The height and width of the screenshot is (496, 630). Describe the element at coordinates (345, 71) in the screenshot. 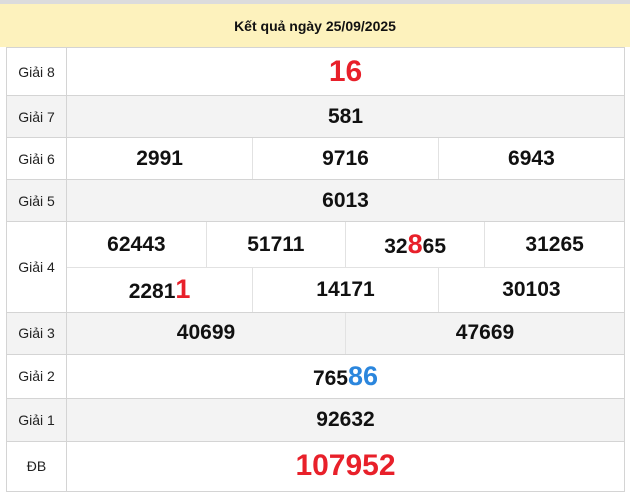

I see `prize-number: 16` at that location.